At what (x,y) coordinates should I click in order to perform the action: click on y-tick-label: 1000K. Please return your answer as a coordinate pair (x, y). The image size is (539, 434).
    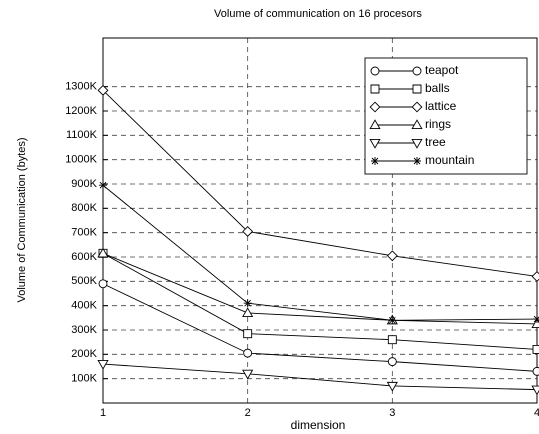
    Looking at the image, I should click on (81, 160).